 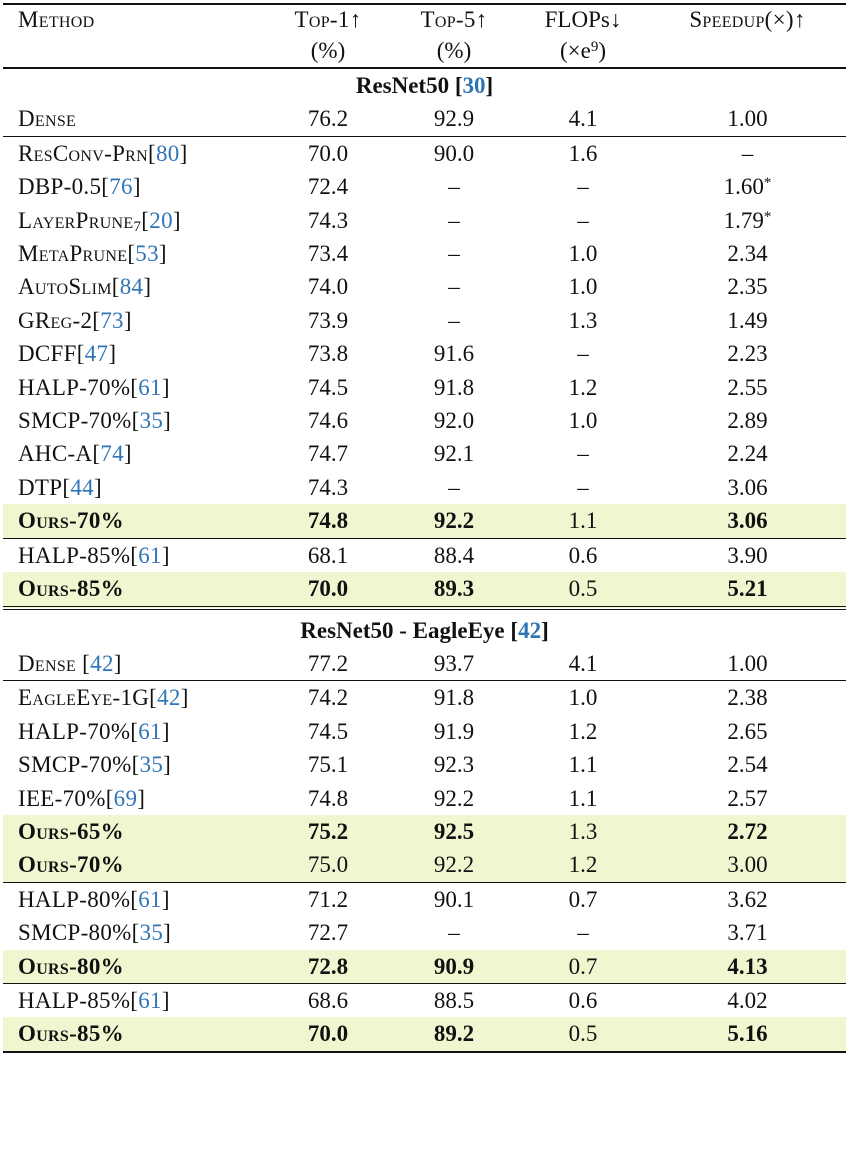 What do you see at coordinates (328, 19) in the screenshot?
I see `col-top1: Top-1↑` at bounding box center [328, 19].